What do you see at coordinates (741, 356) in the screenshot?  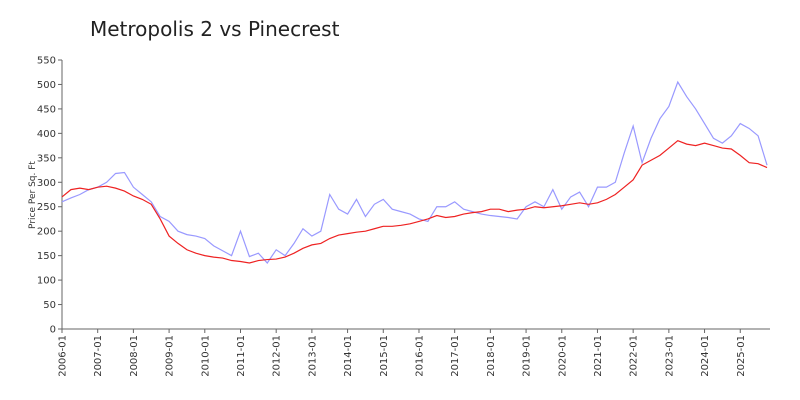 I see `x-tick-label: 2025-01` at bounding box center [741, 356].